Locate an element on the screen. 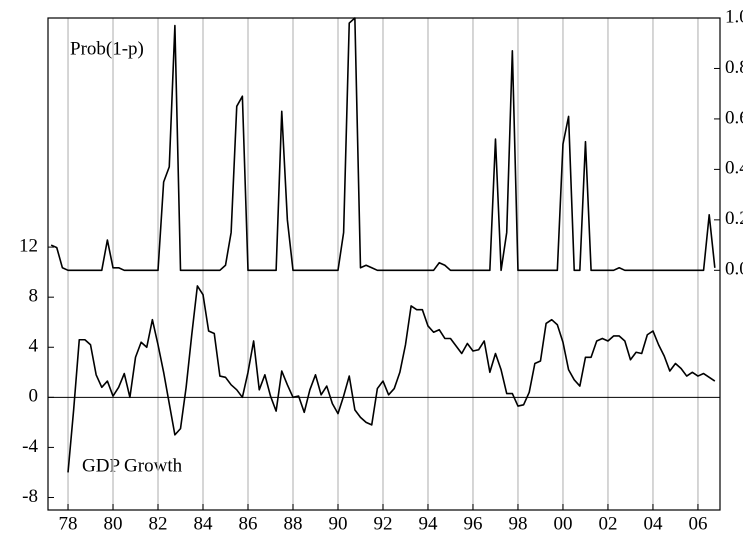 This screenshot has width=743, height=536. x-tick-label: 00 is located at coordinates (562, 523).